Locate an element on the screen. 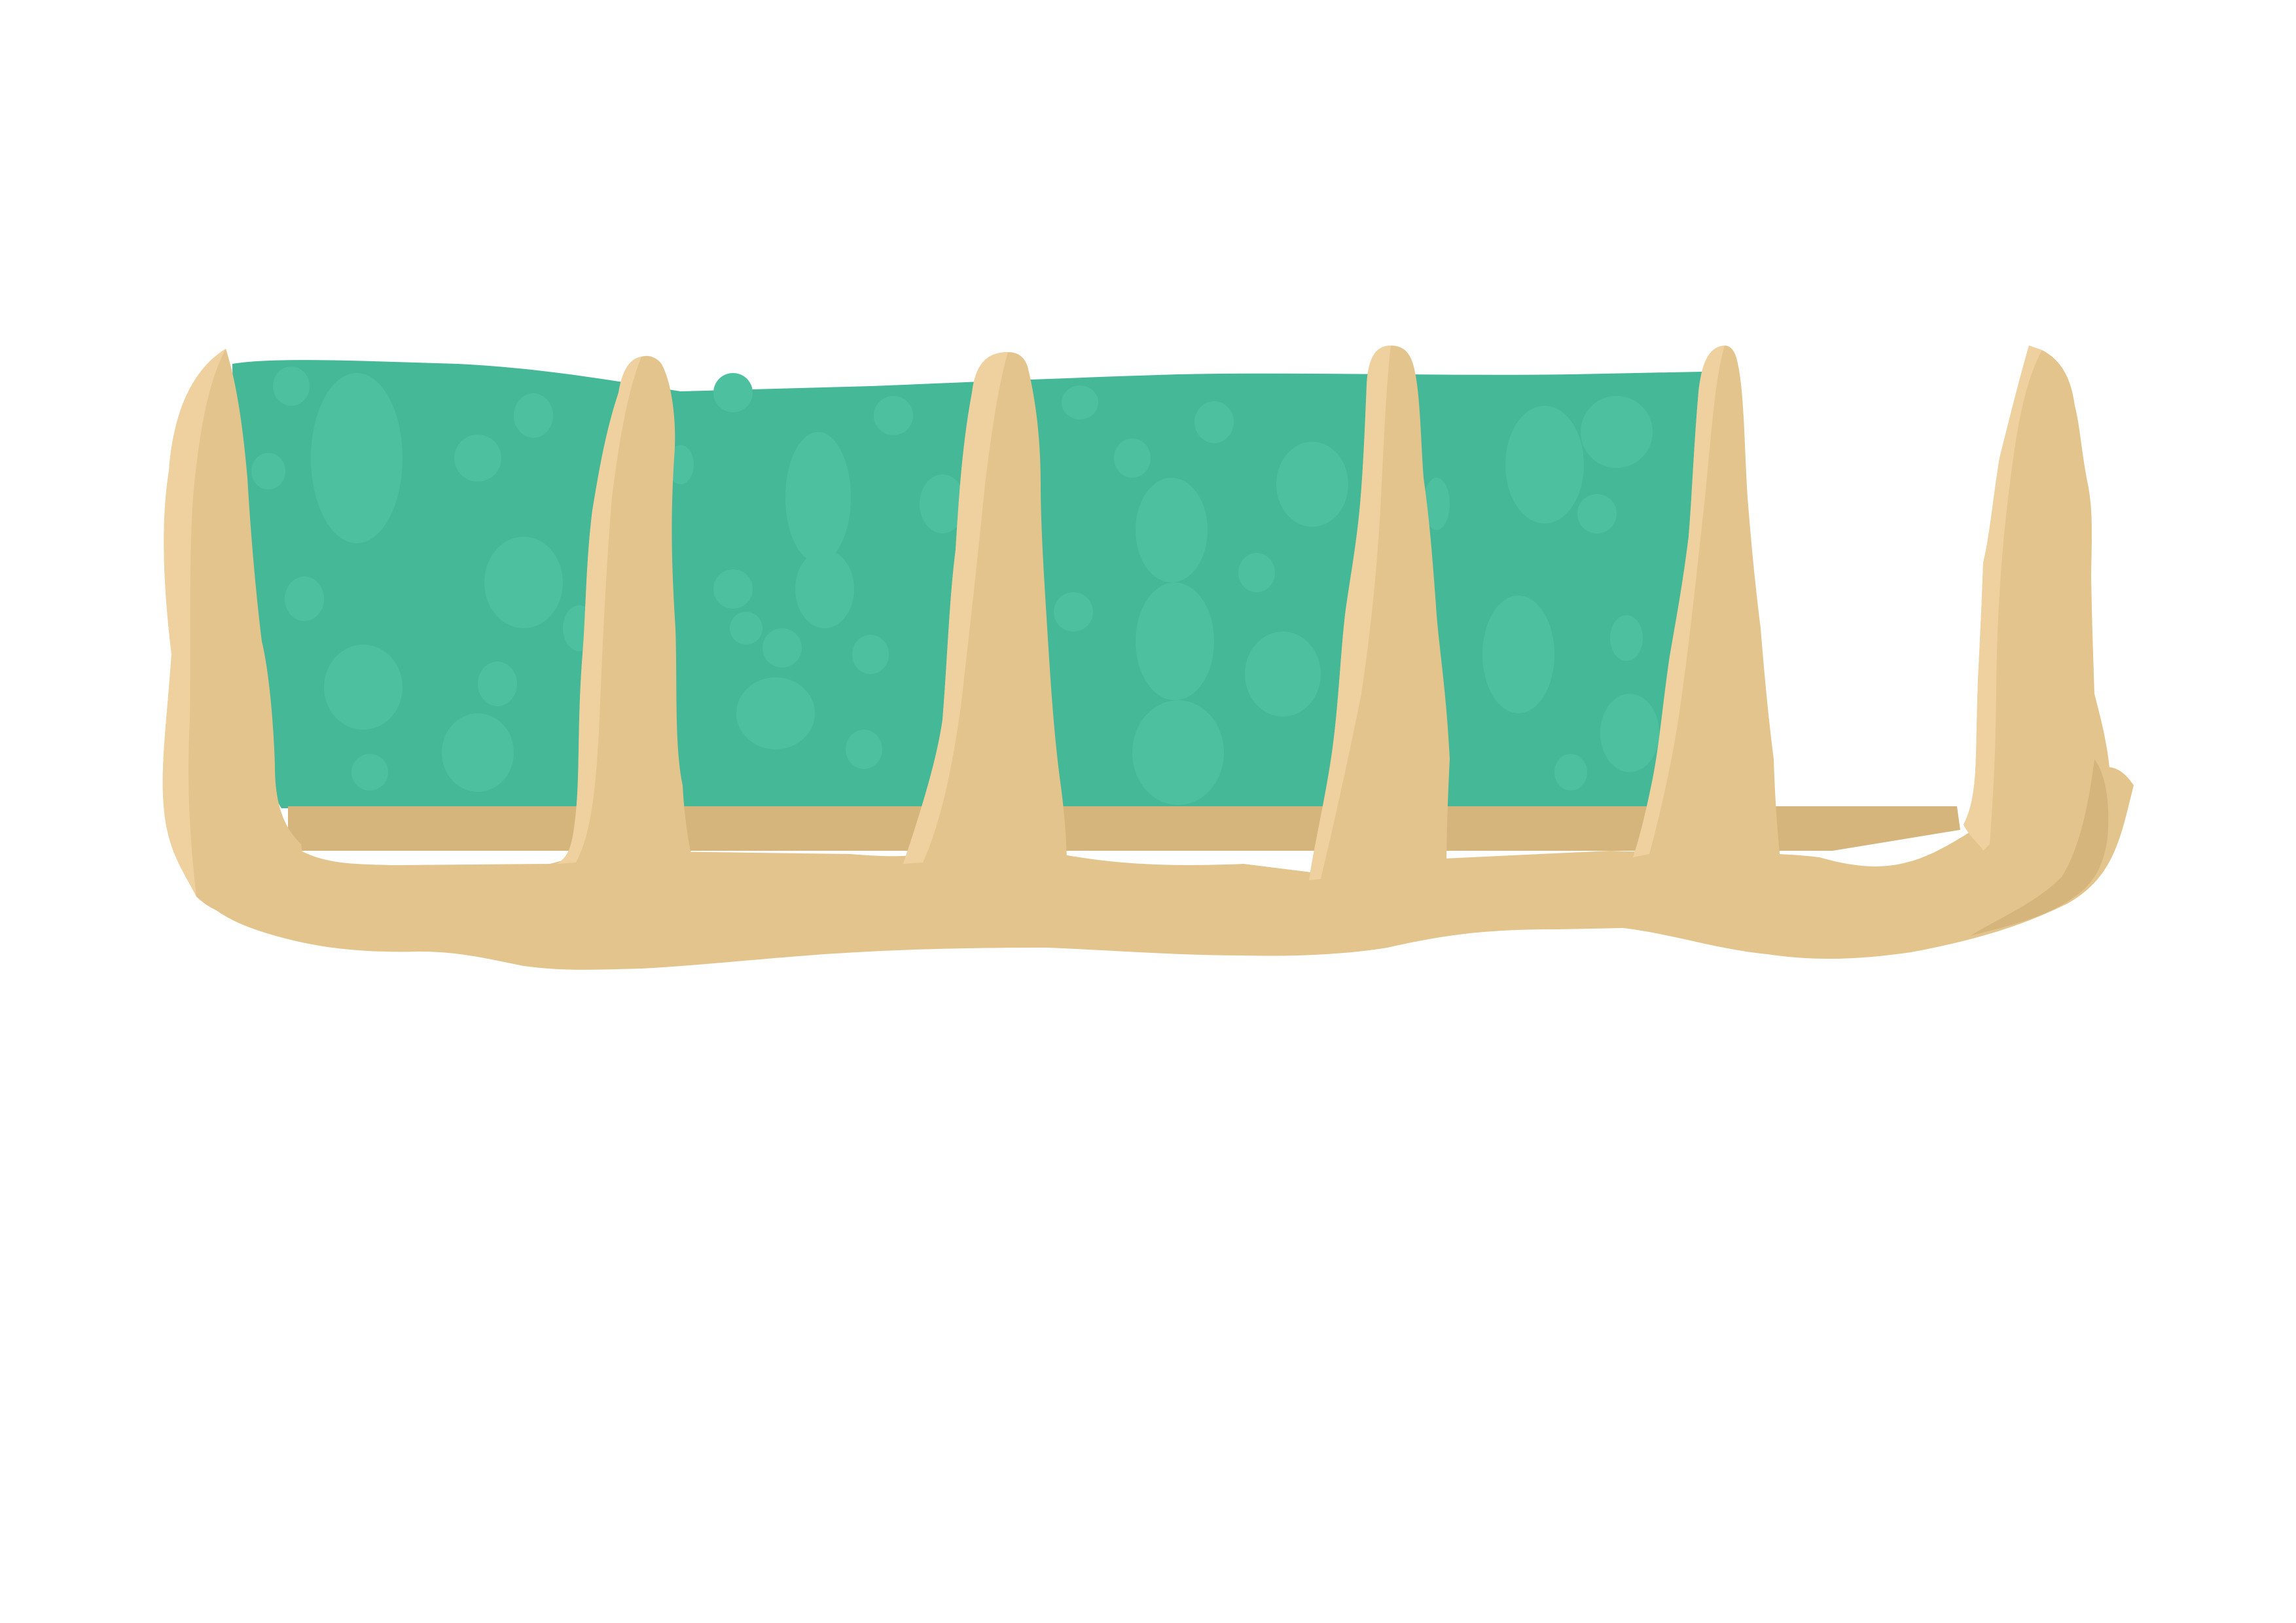 The height and width of the screenshot is (1623, 2296). sand-spike-left-wall is located at coordinates (233, 634).